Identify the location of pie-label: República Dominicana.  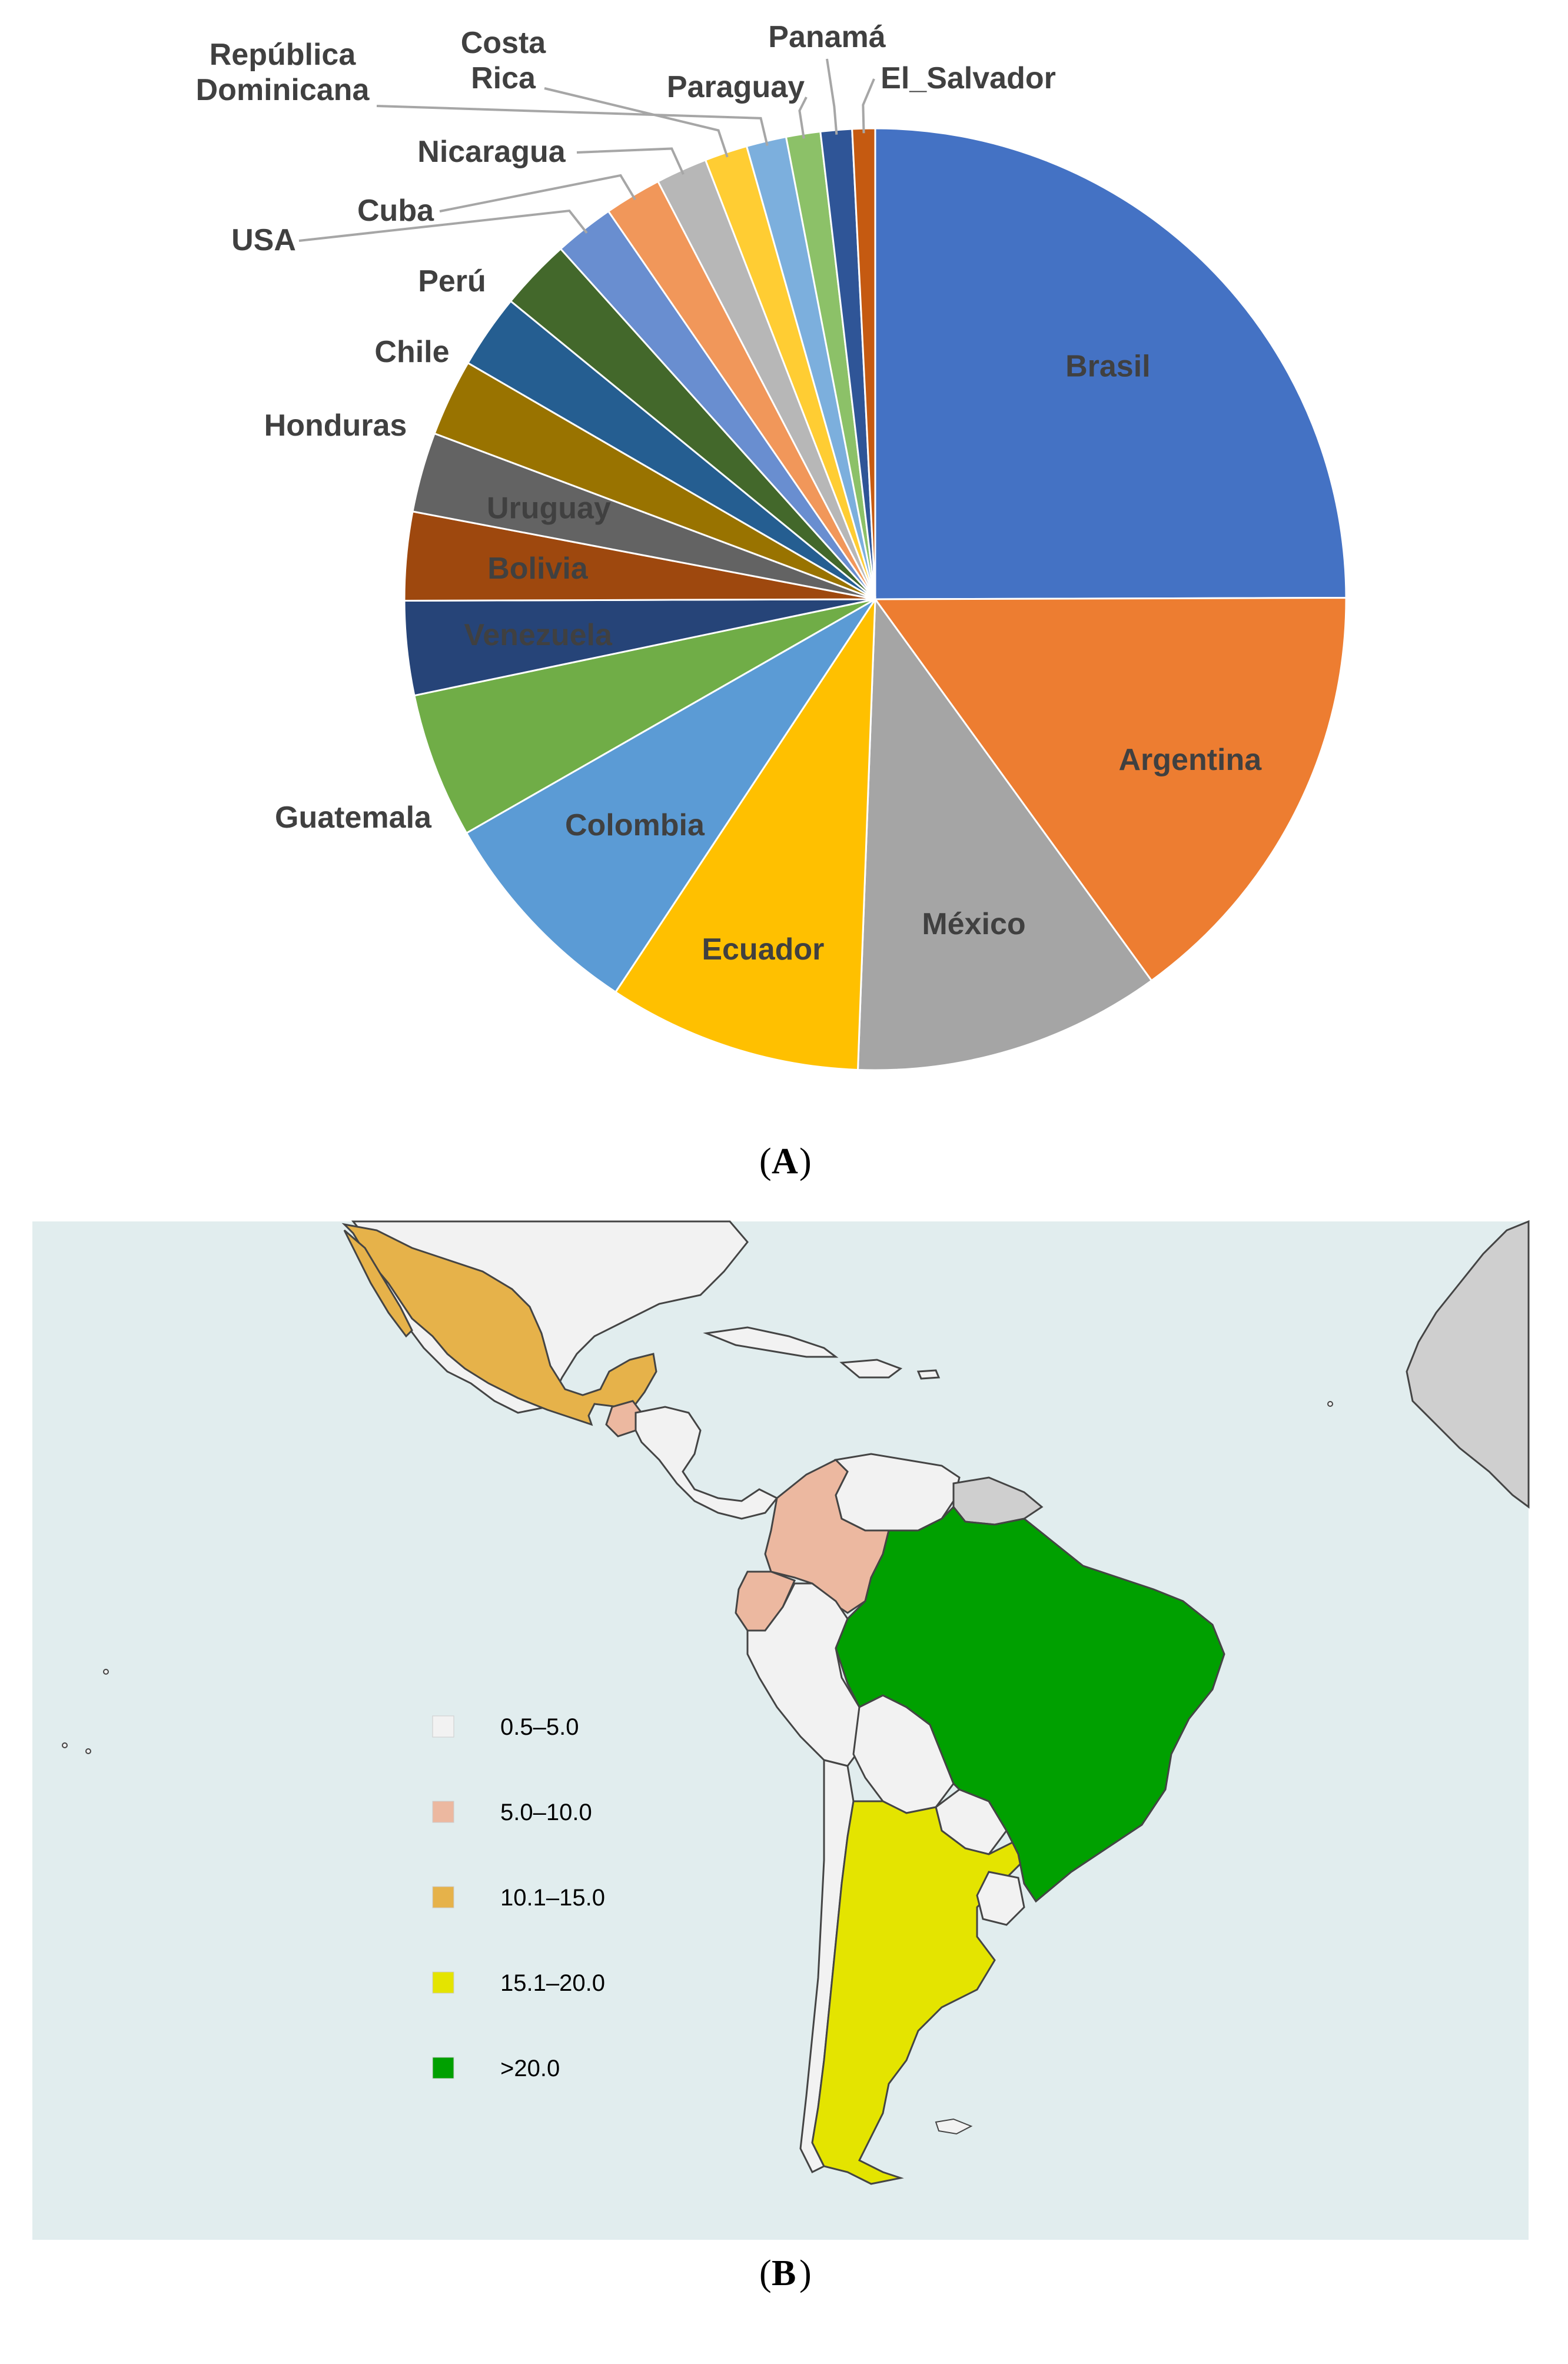
(283, 72).